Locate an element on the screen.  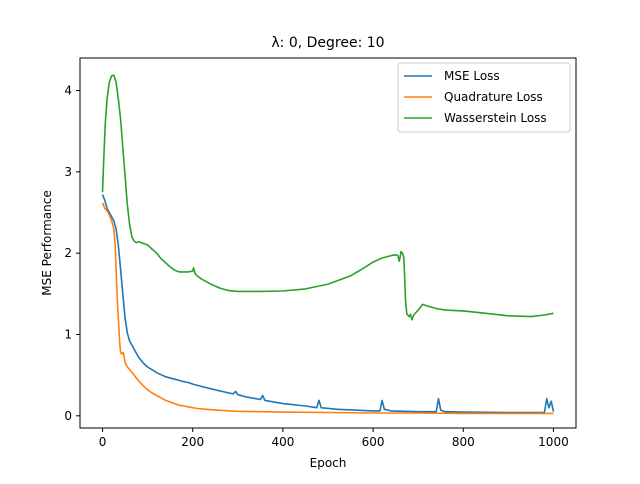
x-tick-label: 600 is located at coordinates (373, 442).